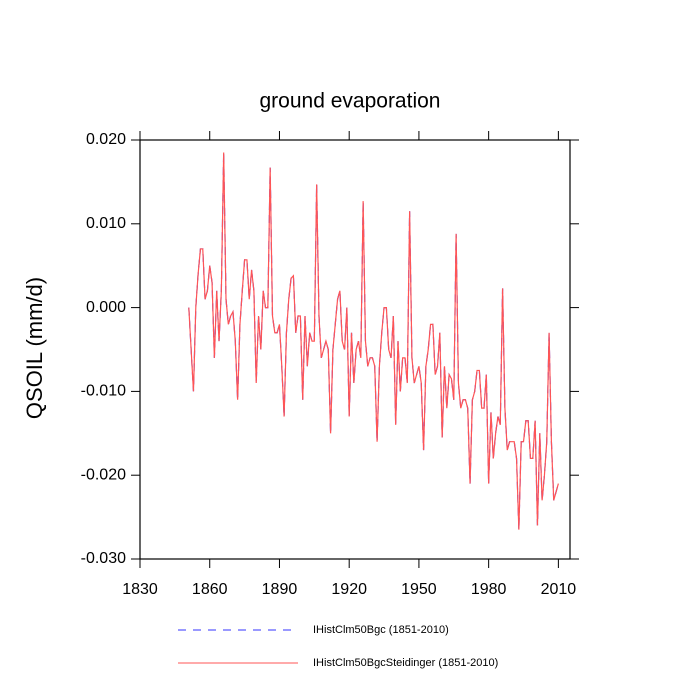 The image size is (700, 700). Describe the element at coordinates (103, 391) in the screenshot. I see `y-tick-label: -0.010` at that location.